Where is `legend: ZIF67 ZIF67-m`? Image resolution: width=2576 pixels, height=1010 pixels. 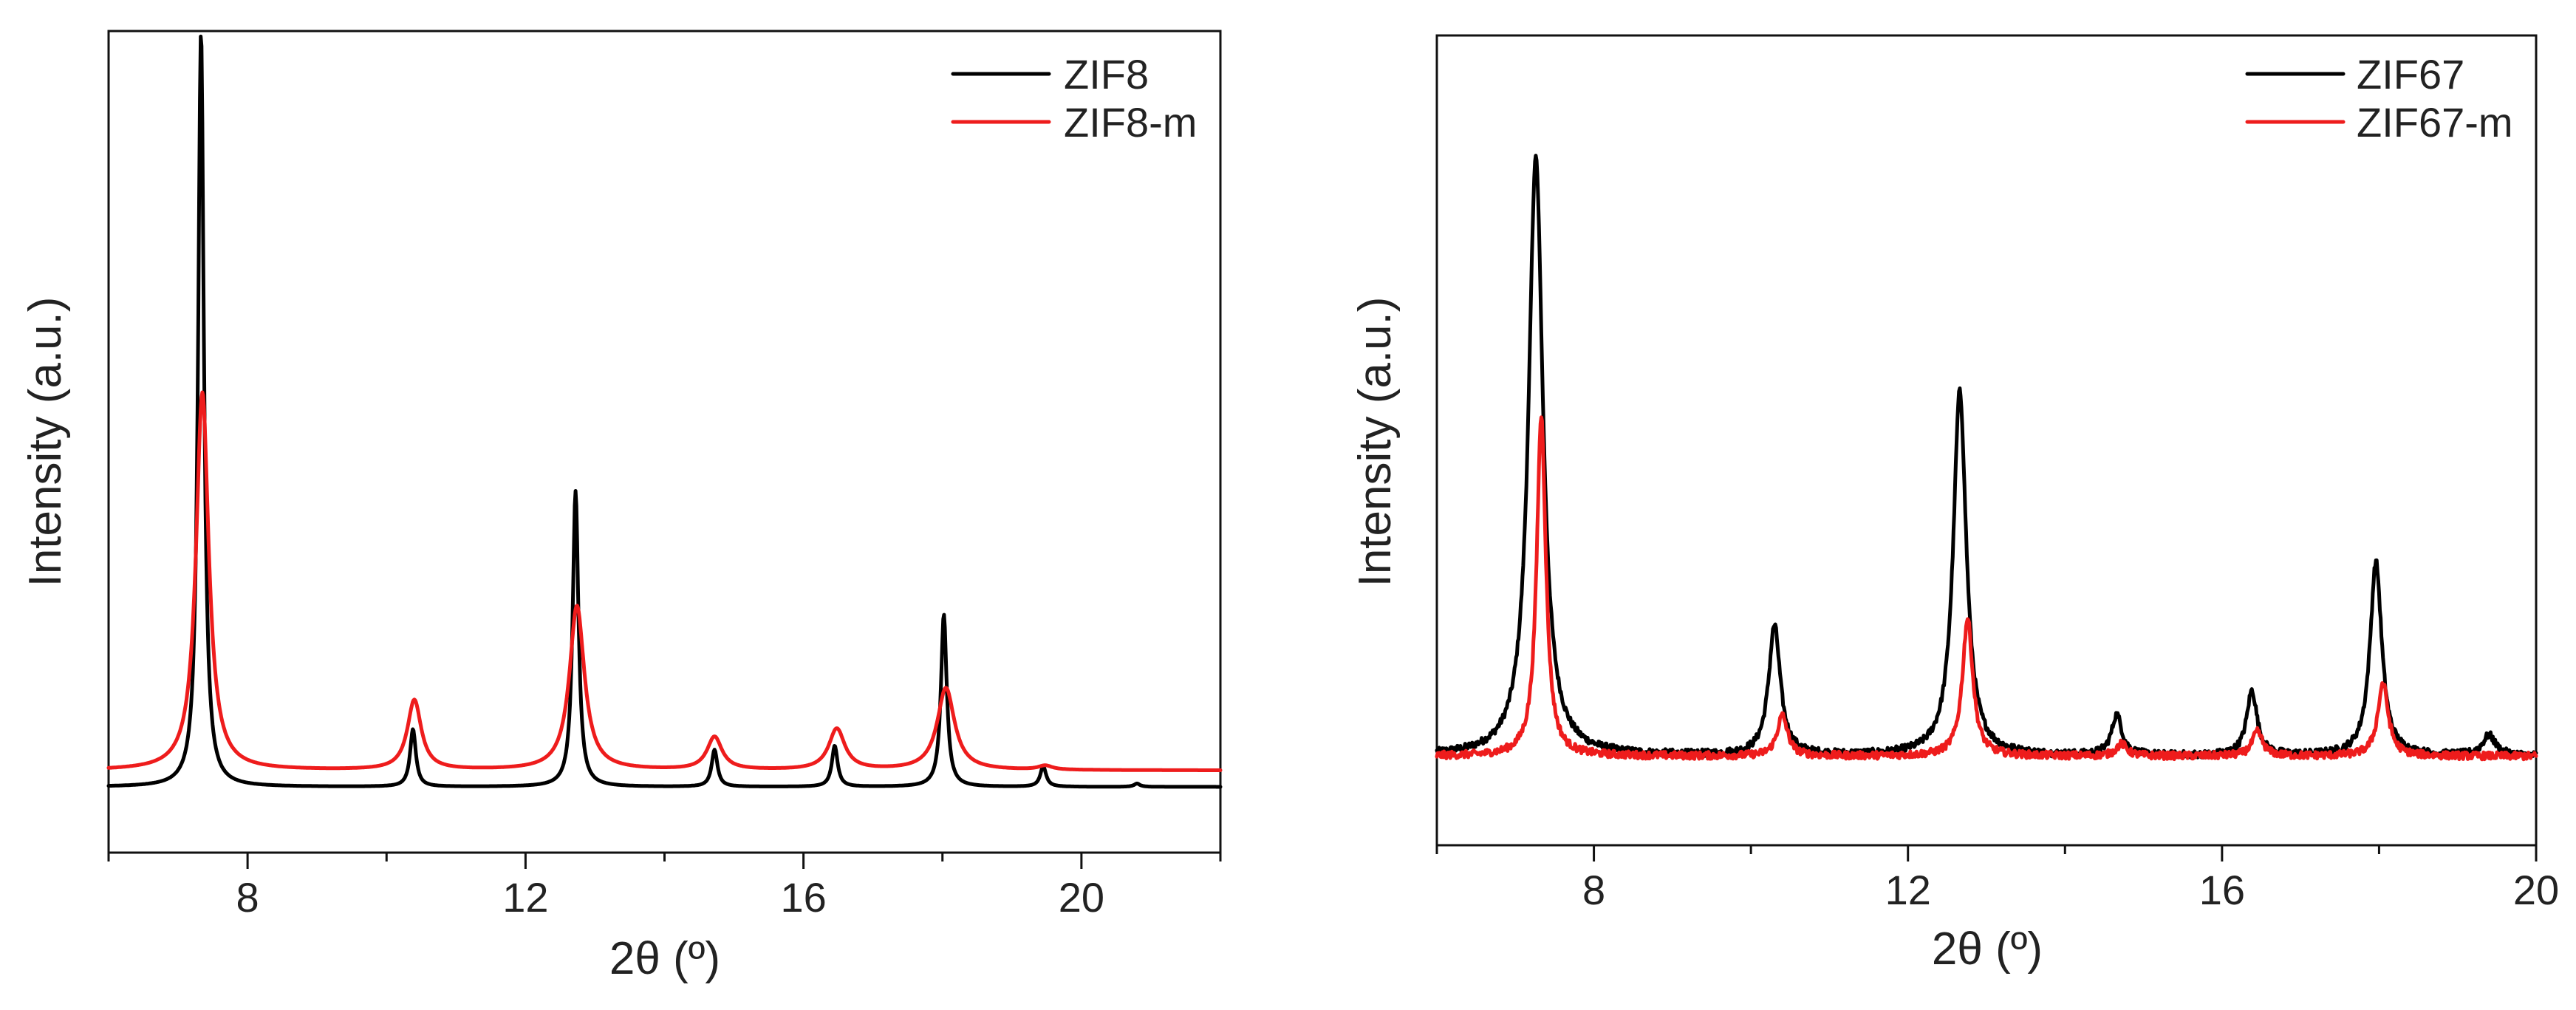
legend: ZIF67 ZIF67-m is located at coordinates (2379, 99).